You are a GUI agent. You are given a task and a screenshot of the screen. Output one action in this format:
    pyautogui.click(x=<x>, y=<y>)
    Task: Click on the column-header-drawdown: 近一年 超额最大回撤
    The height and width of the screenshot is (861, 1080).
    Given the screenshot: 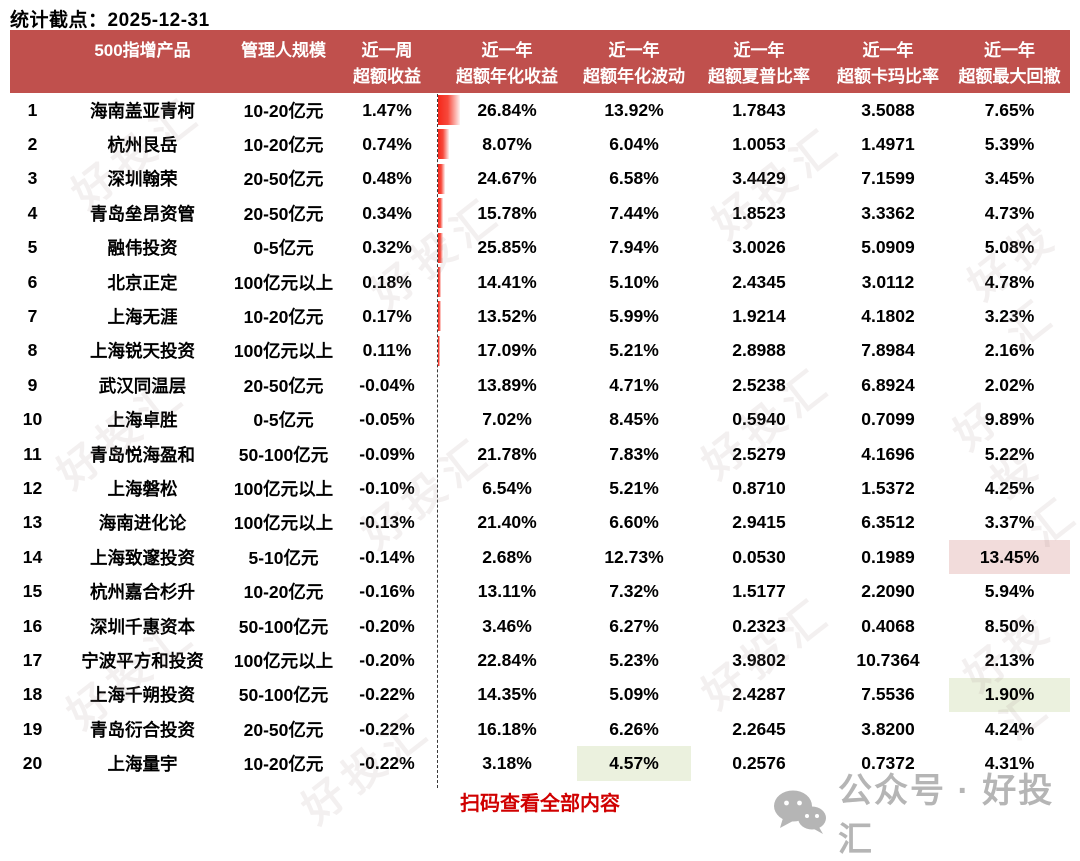 What is the action you would take?
    pyautogui.click(x=1009, y=63)
    